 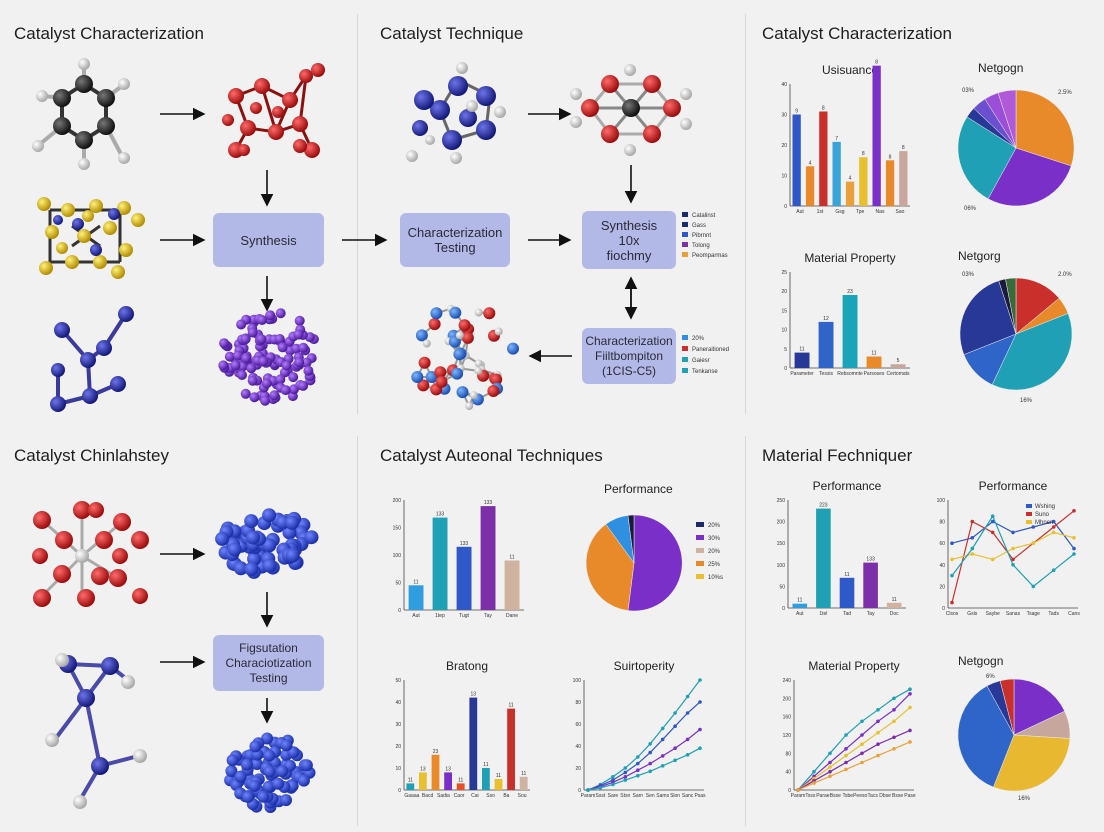 I want to click on navy-chain-molecule, so click(x=92, y=359).